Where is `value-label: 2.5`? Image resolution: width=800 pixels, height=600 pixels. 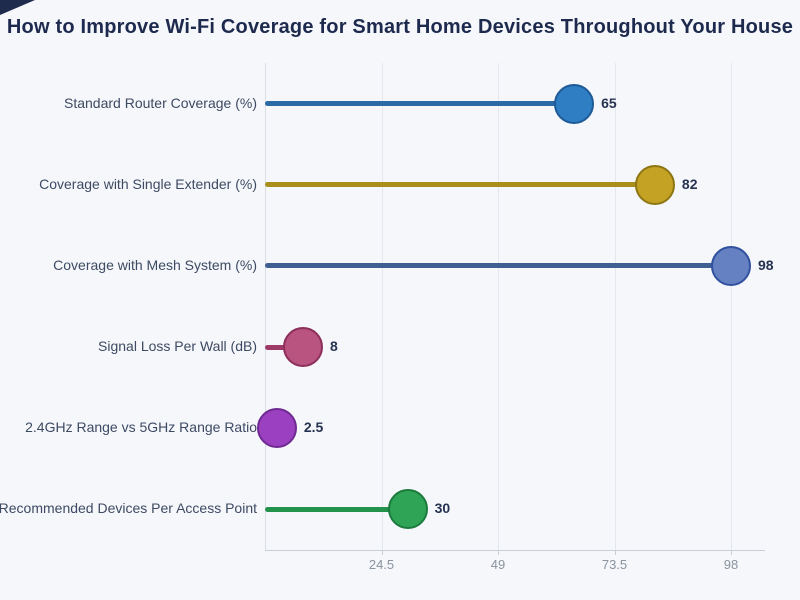
value-label: 2.5 is located at coordinates (313, 427).